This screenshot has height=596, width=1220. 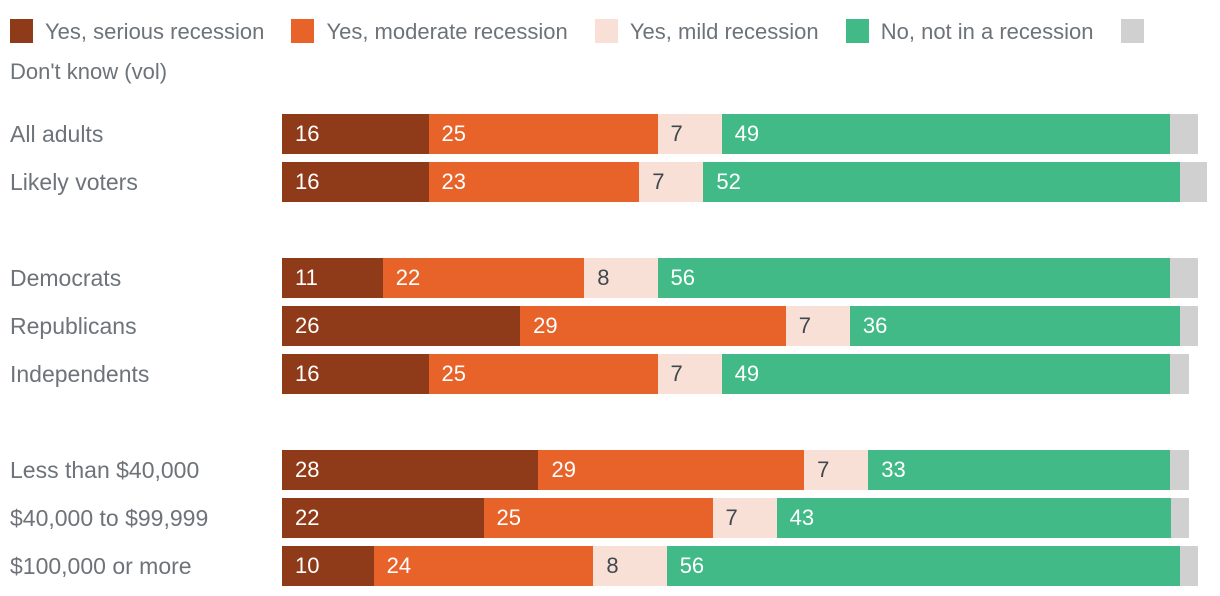 I want to click on bar-value-label: 36, so click(x=875, y=325).